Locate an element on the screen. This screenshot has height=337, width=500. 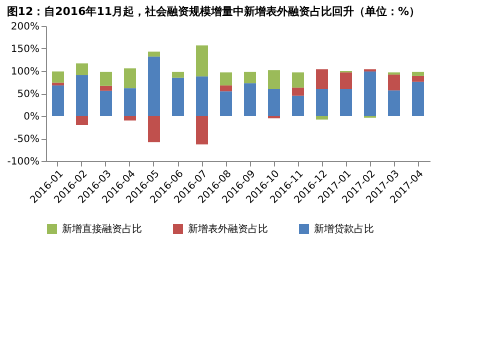
y-tick-label: -50% is located at coordinates (27, 139).